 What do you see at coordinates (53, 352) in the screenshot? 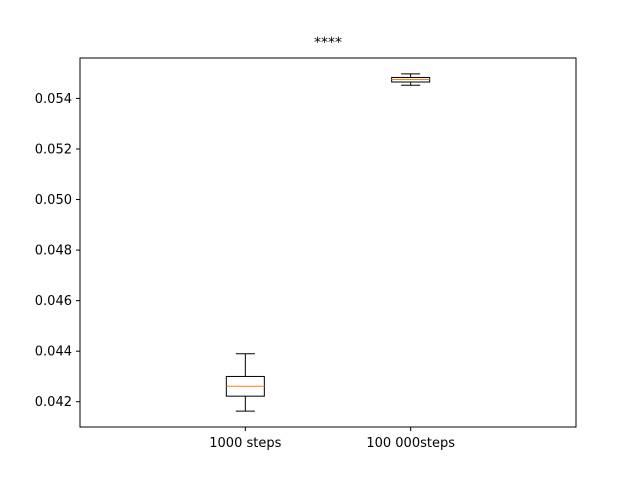
I see `y-tick-label: 0.044` at bounding box center [53, 352].